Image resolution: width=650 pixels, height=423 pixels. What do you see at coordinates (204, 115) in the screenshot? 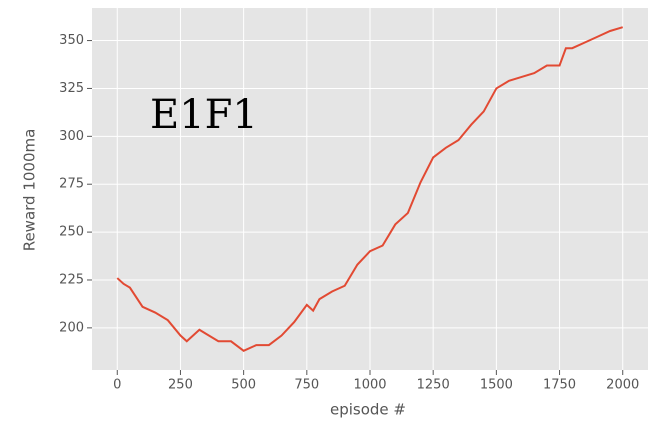
I see `annotation: E1F1` at bounding box center [204, 115].